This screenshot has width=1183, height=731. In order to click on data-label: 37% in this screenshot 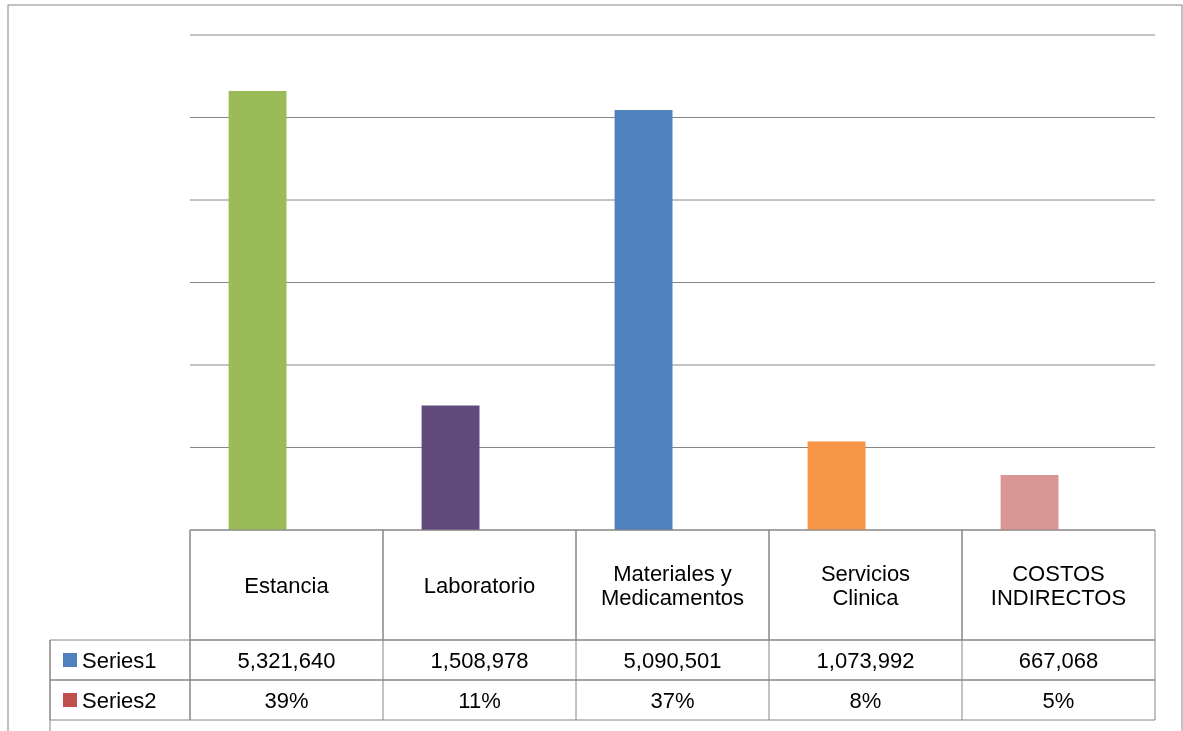, I will do `click(672, 700)`.